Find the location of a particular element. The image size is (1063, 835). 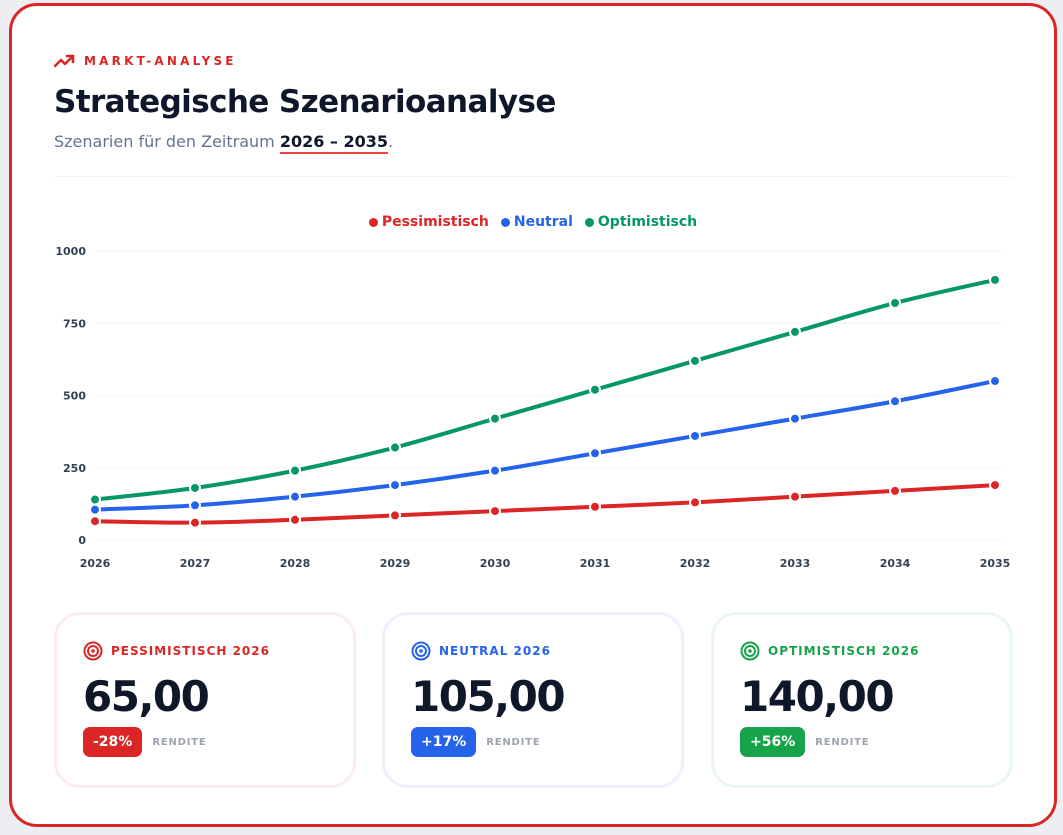

page-subtitle: Szenarien für den Zeitraum 2026 – 2035. is located at coordinates (224, 143).